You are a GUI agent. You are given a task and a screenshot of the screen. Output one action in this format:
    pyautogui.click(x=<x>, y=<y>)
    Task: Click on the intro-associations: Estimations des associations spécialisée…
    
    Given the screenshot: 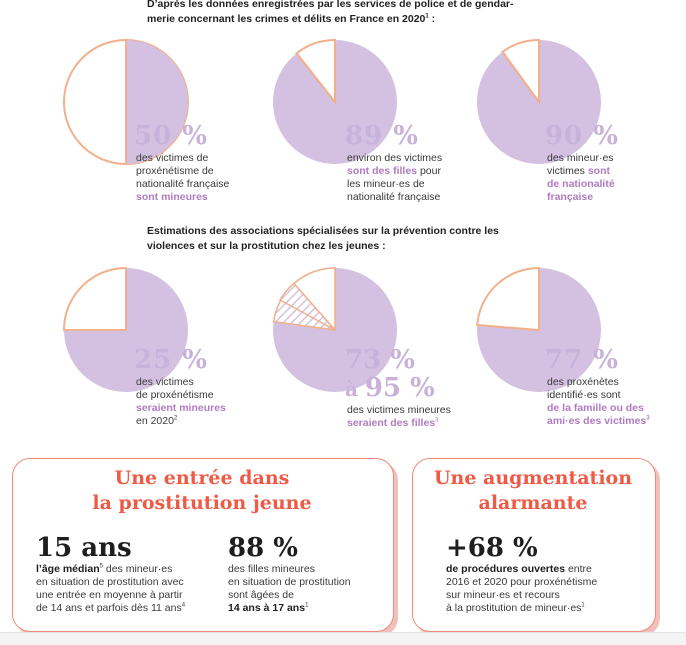 What is the action you would take?
    pyautogui.click(x=357, y=239)
    